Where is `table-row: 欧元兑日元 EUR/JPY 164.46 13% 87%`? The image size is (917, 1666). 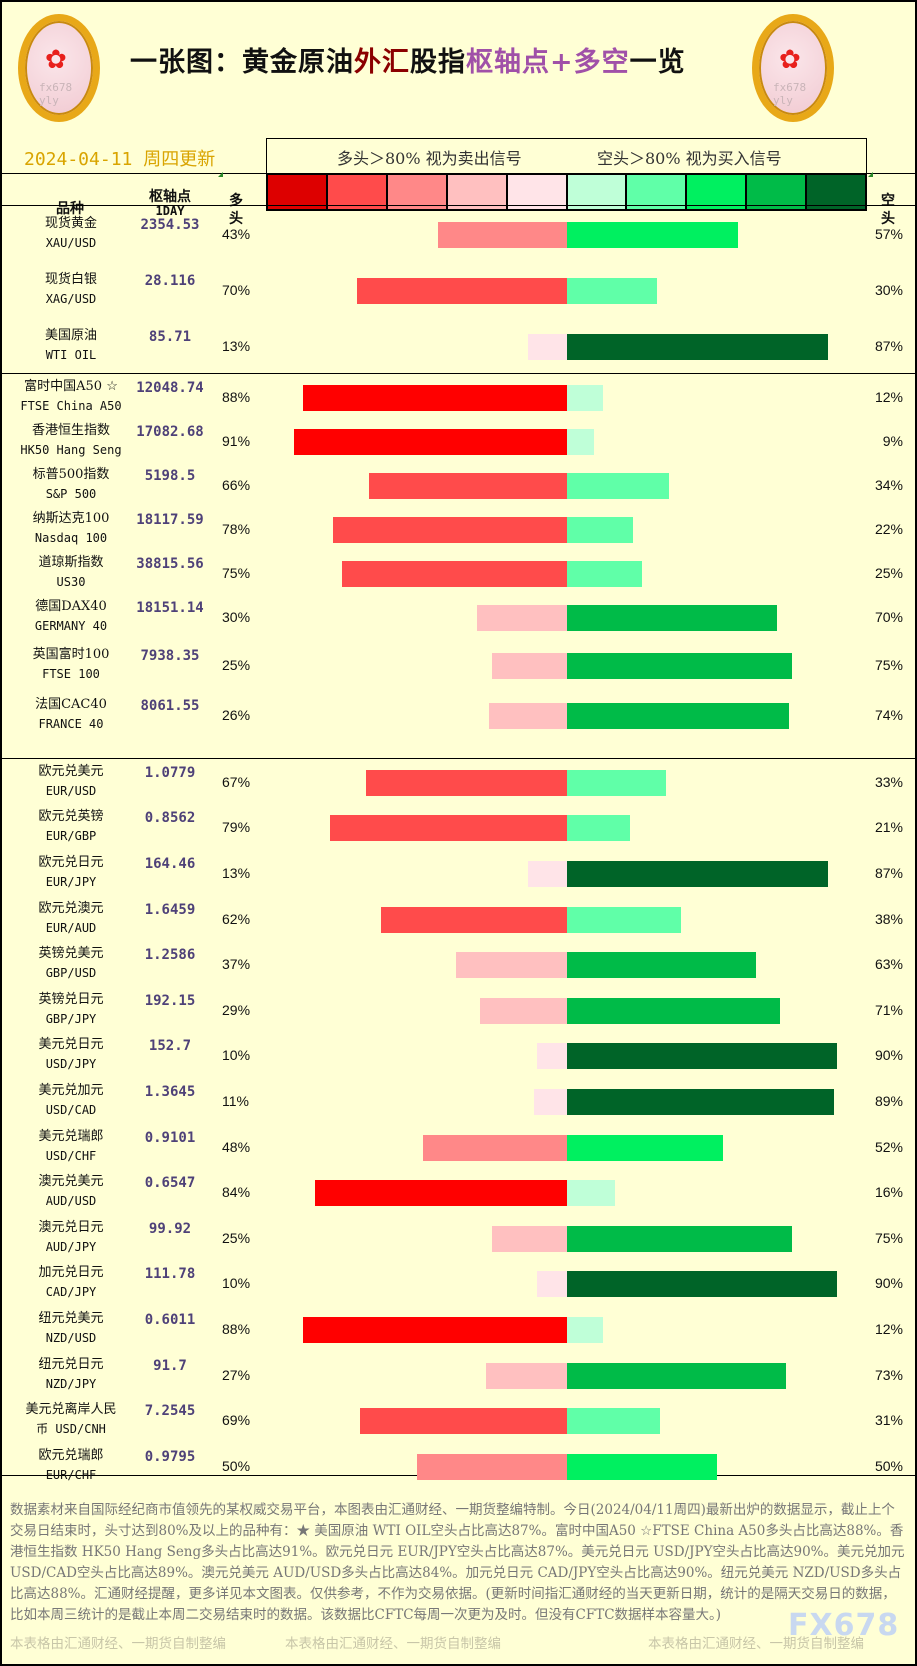 table-row: 欧元兑日元 EUR/JPY 164.46 13% 87% is located at coordinates (458, 874).